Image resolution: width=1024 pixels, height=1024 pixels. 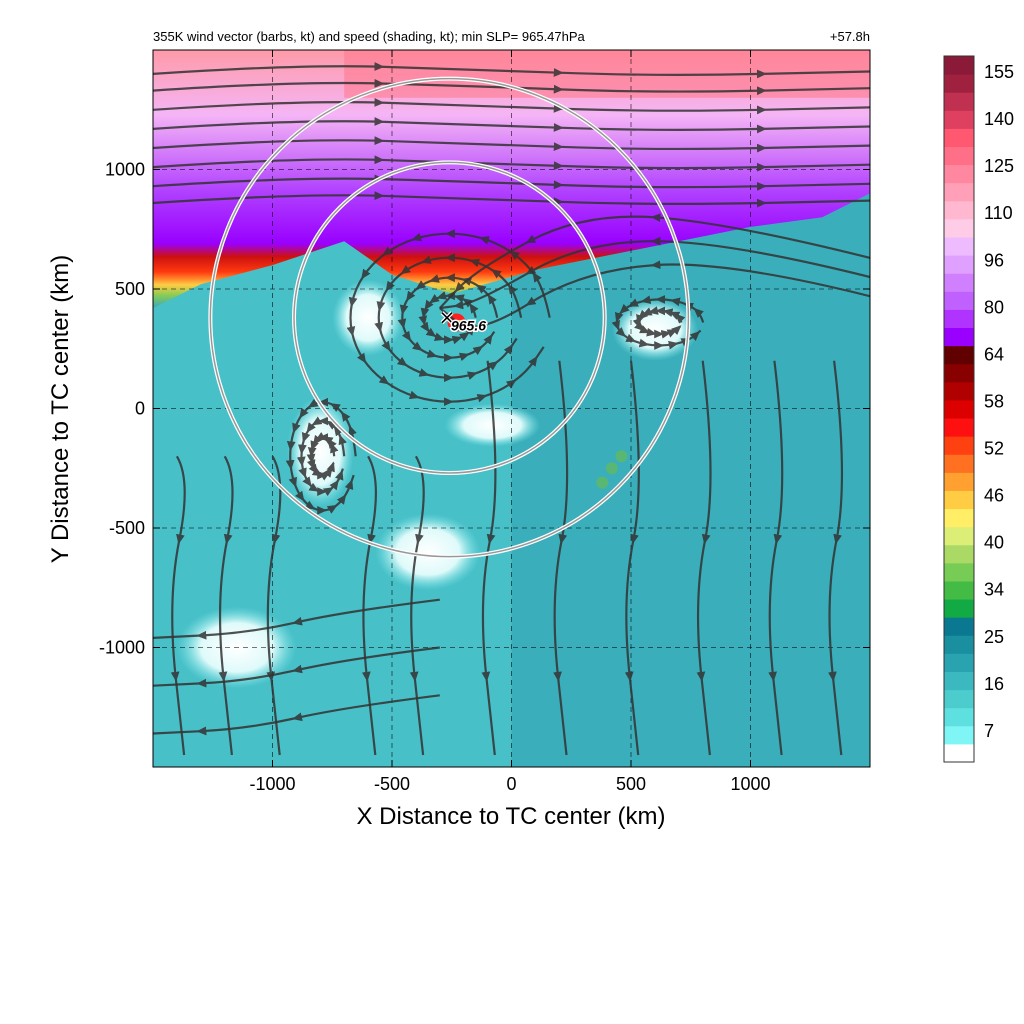 I want to click on y-tick-label: -1000, so click(x=122, y=648).